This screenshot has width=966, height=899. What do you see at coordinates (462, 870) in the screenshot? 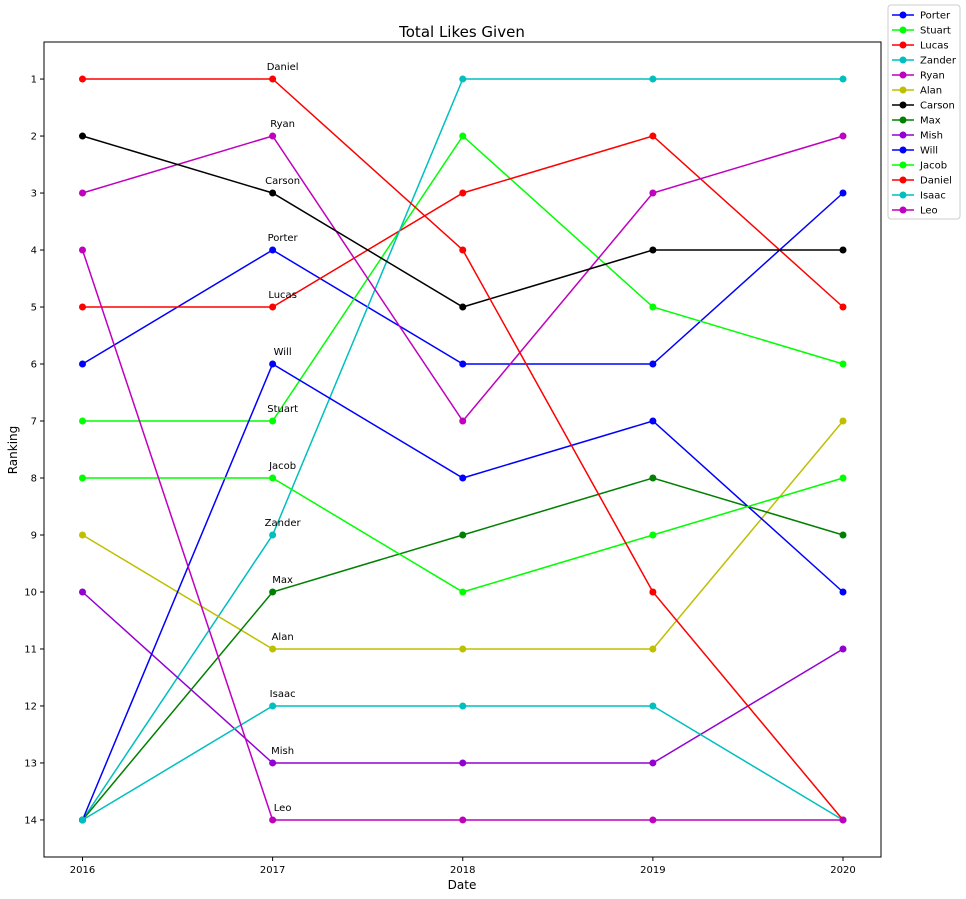
I see `x-tick-label: 2018` at bounding box center [462, 870].